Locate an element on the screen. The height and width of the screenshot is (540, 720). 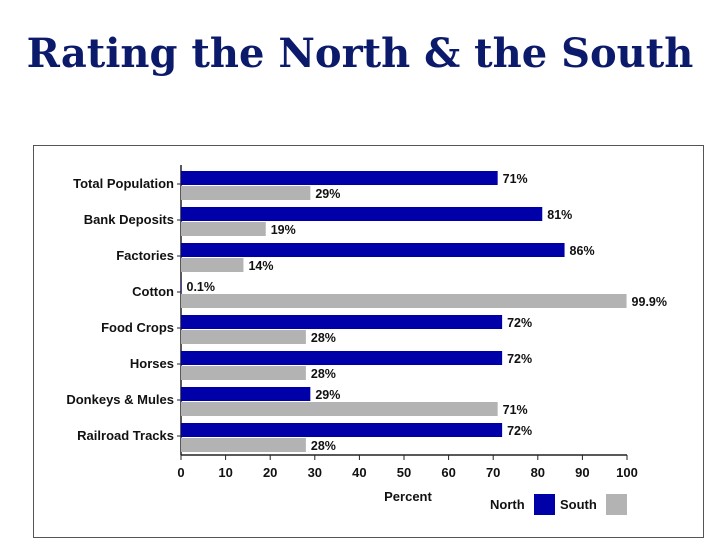
data-label-south-food-crops: 28% is located at coordinates (323, 338).